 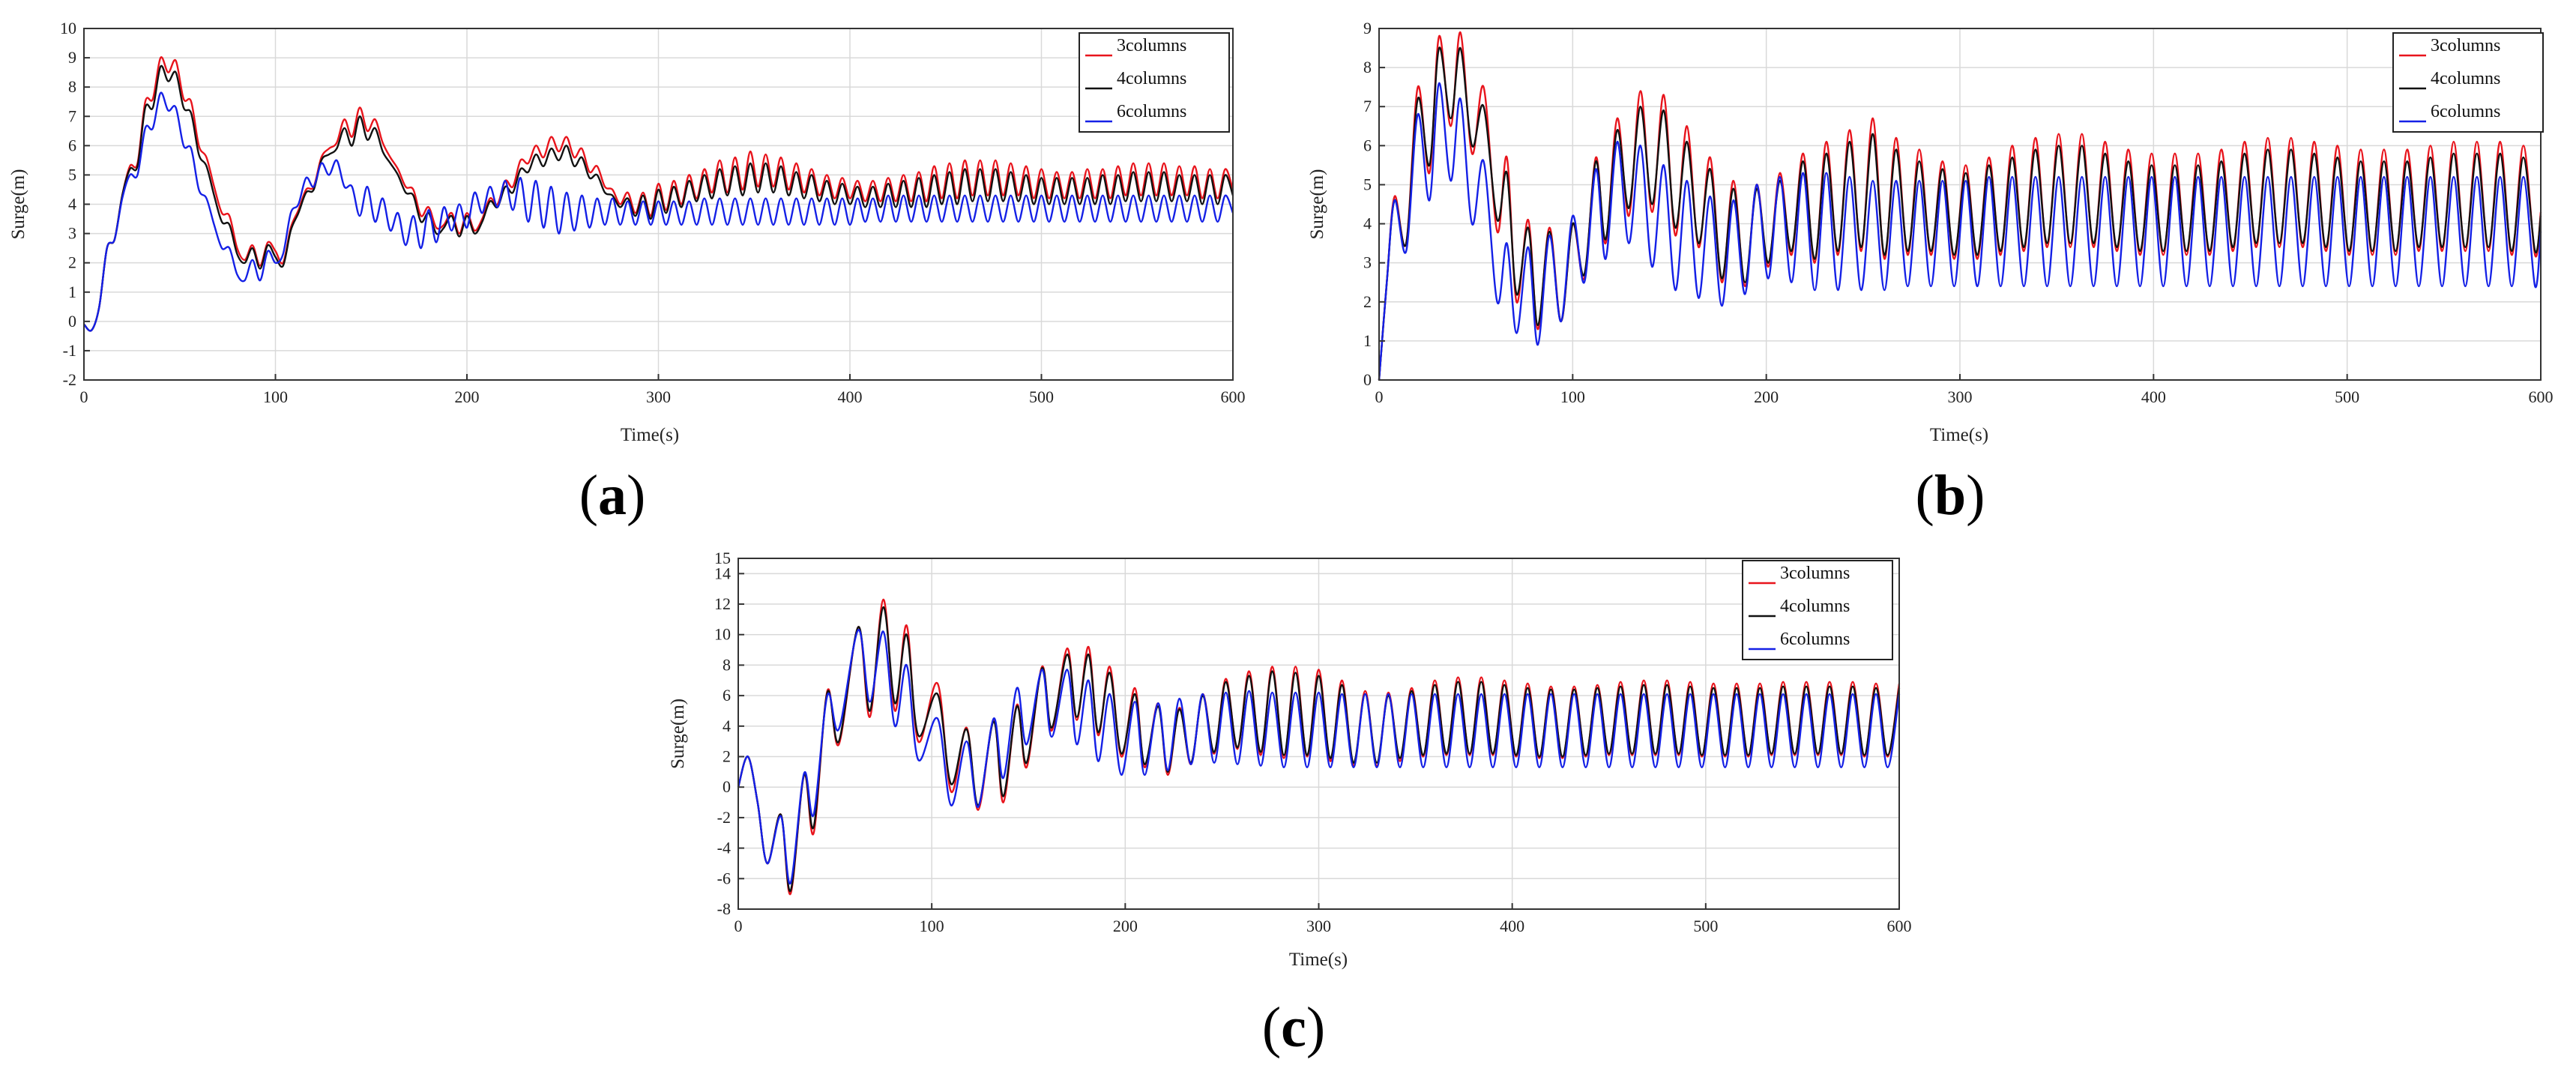 I want to click on panel-label-c: (c), so click(x=1294, y=1028).